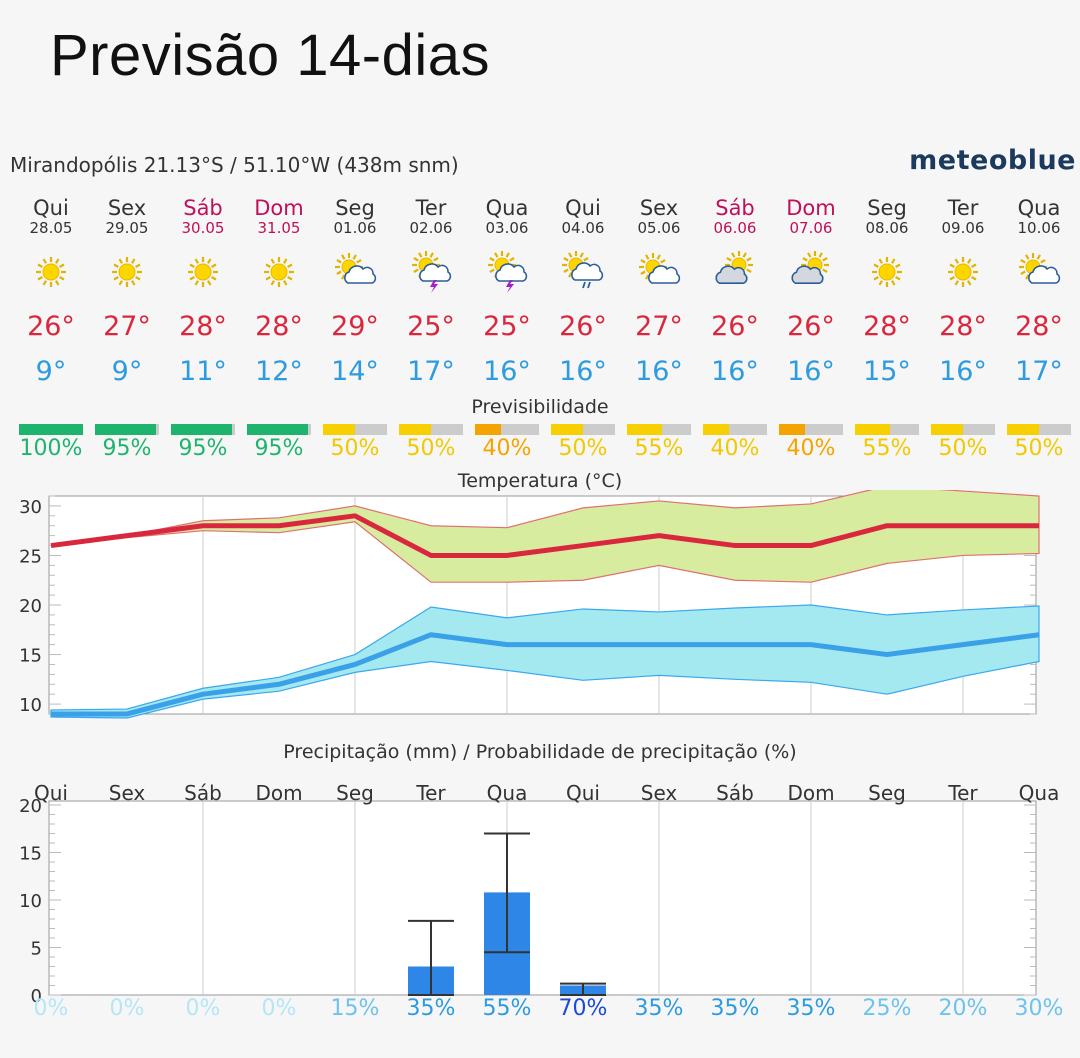  What do you see at coordinates (659, 228) in the screenshot?
I see `day-date: 05.06` at bounding box center [659, 228].